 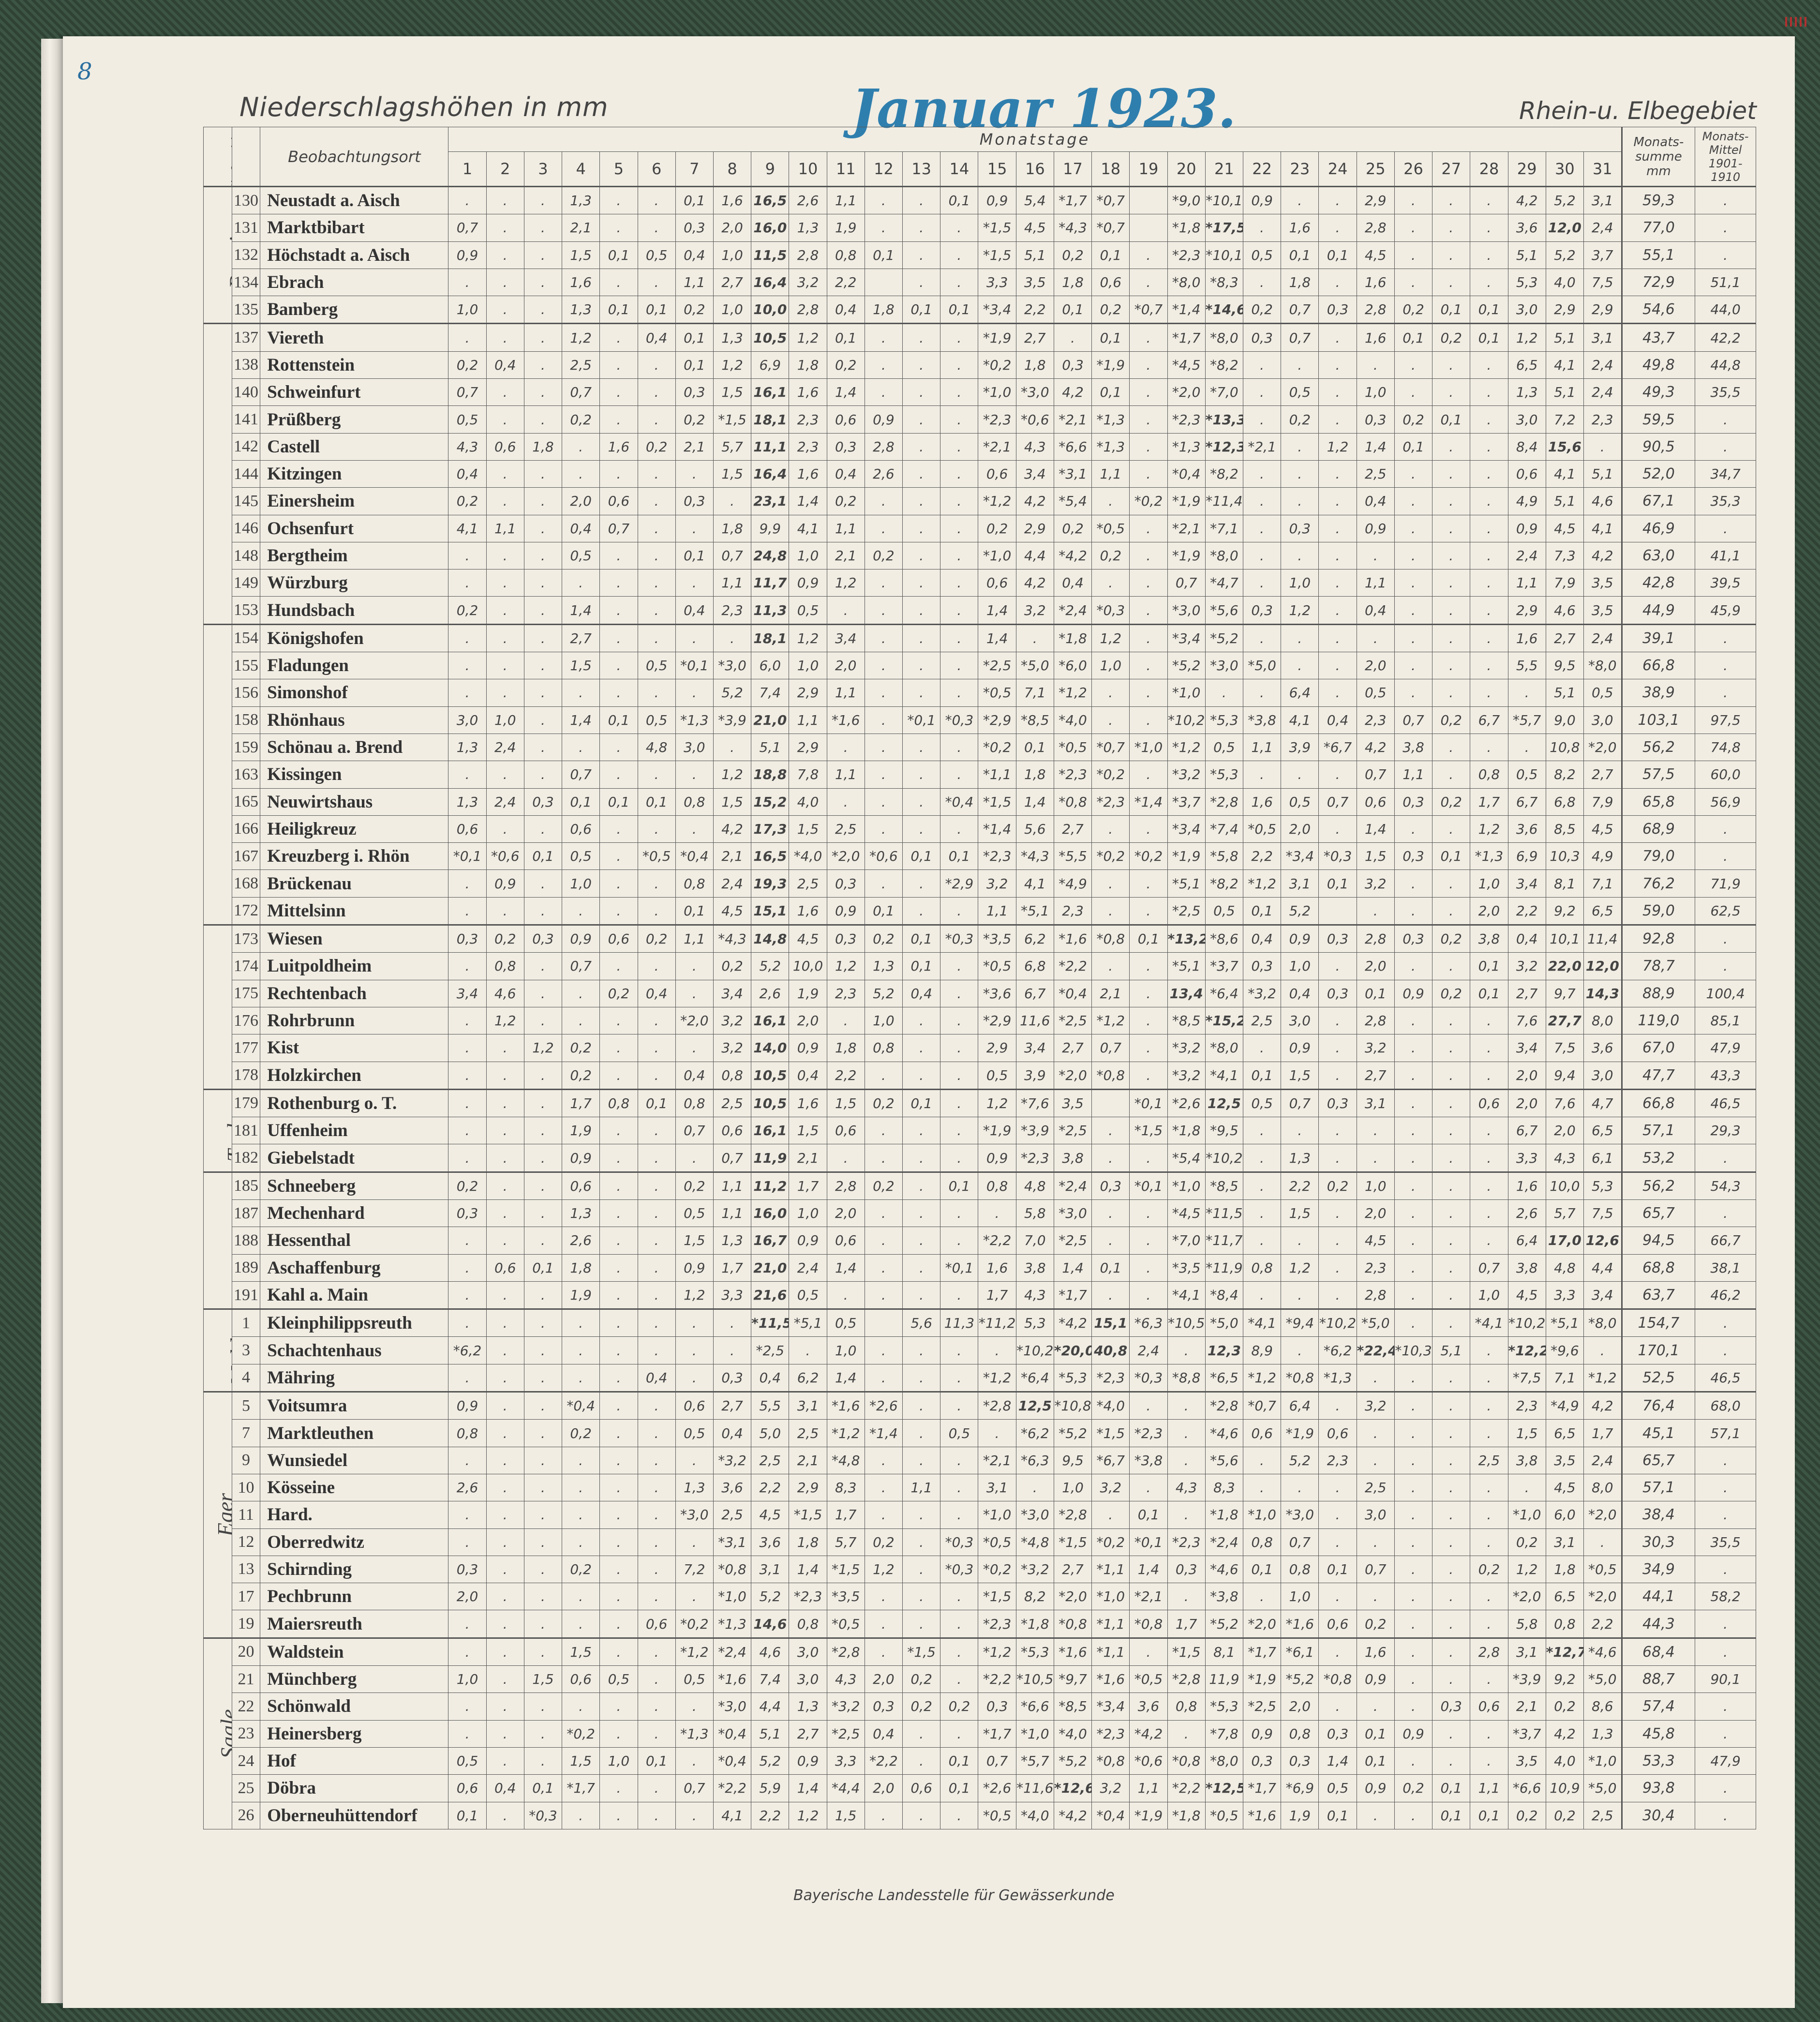 What do you see at coordinates (1658, 1213) in the screenshot?
I see `month-sum: 65,7` at bounding box center [1658, 1213].